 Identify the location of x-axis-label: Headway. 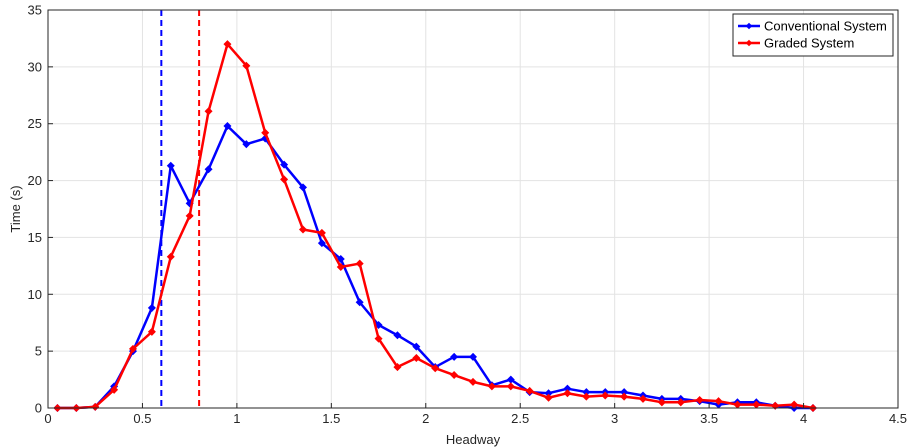
(473, 439).